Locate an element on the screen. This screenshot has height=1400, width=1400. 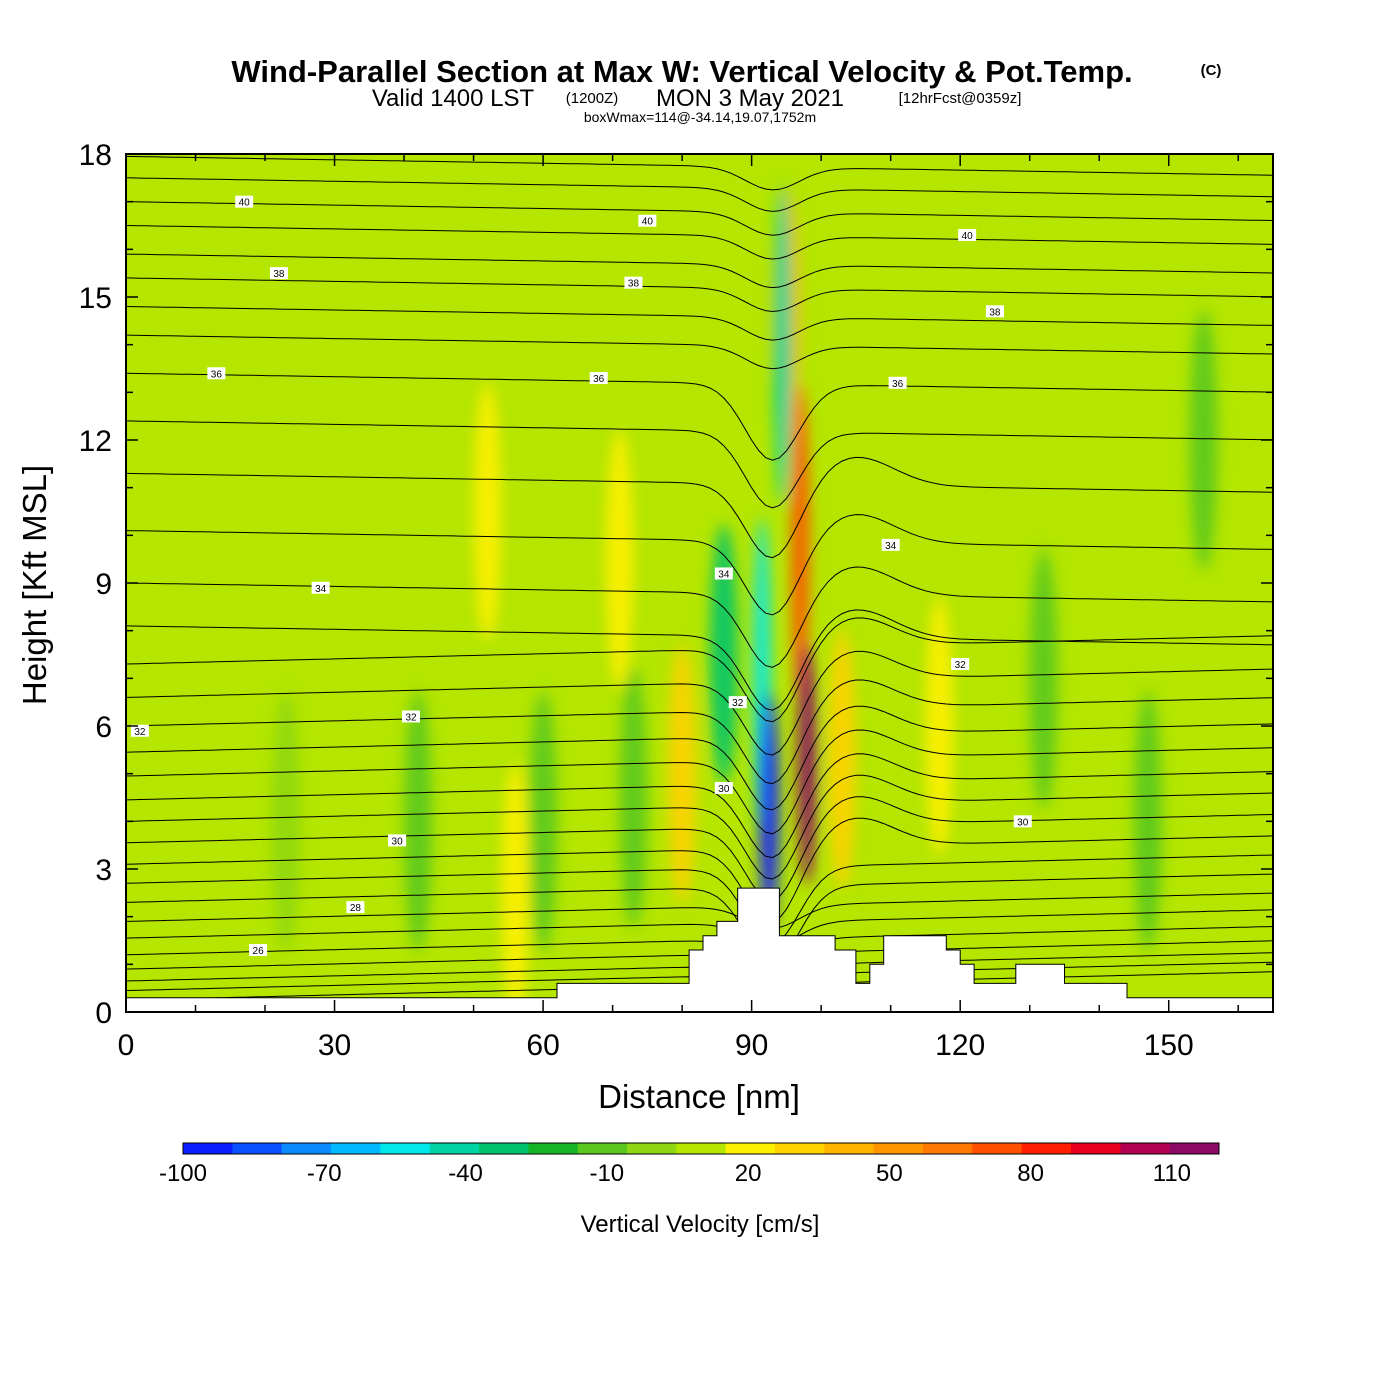
x-axis-label: Distance [nm] is located at coordinates (699, 1096).